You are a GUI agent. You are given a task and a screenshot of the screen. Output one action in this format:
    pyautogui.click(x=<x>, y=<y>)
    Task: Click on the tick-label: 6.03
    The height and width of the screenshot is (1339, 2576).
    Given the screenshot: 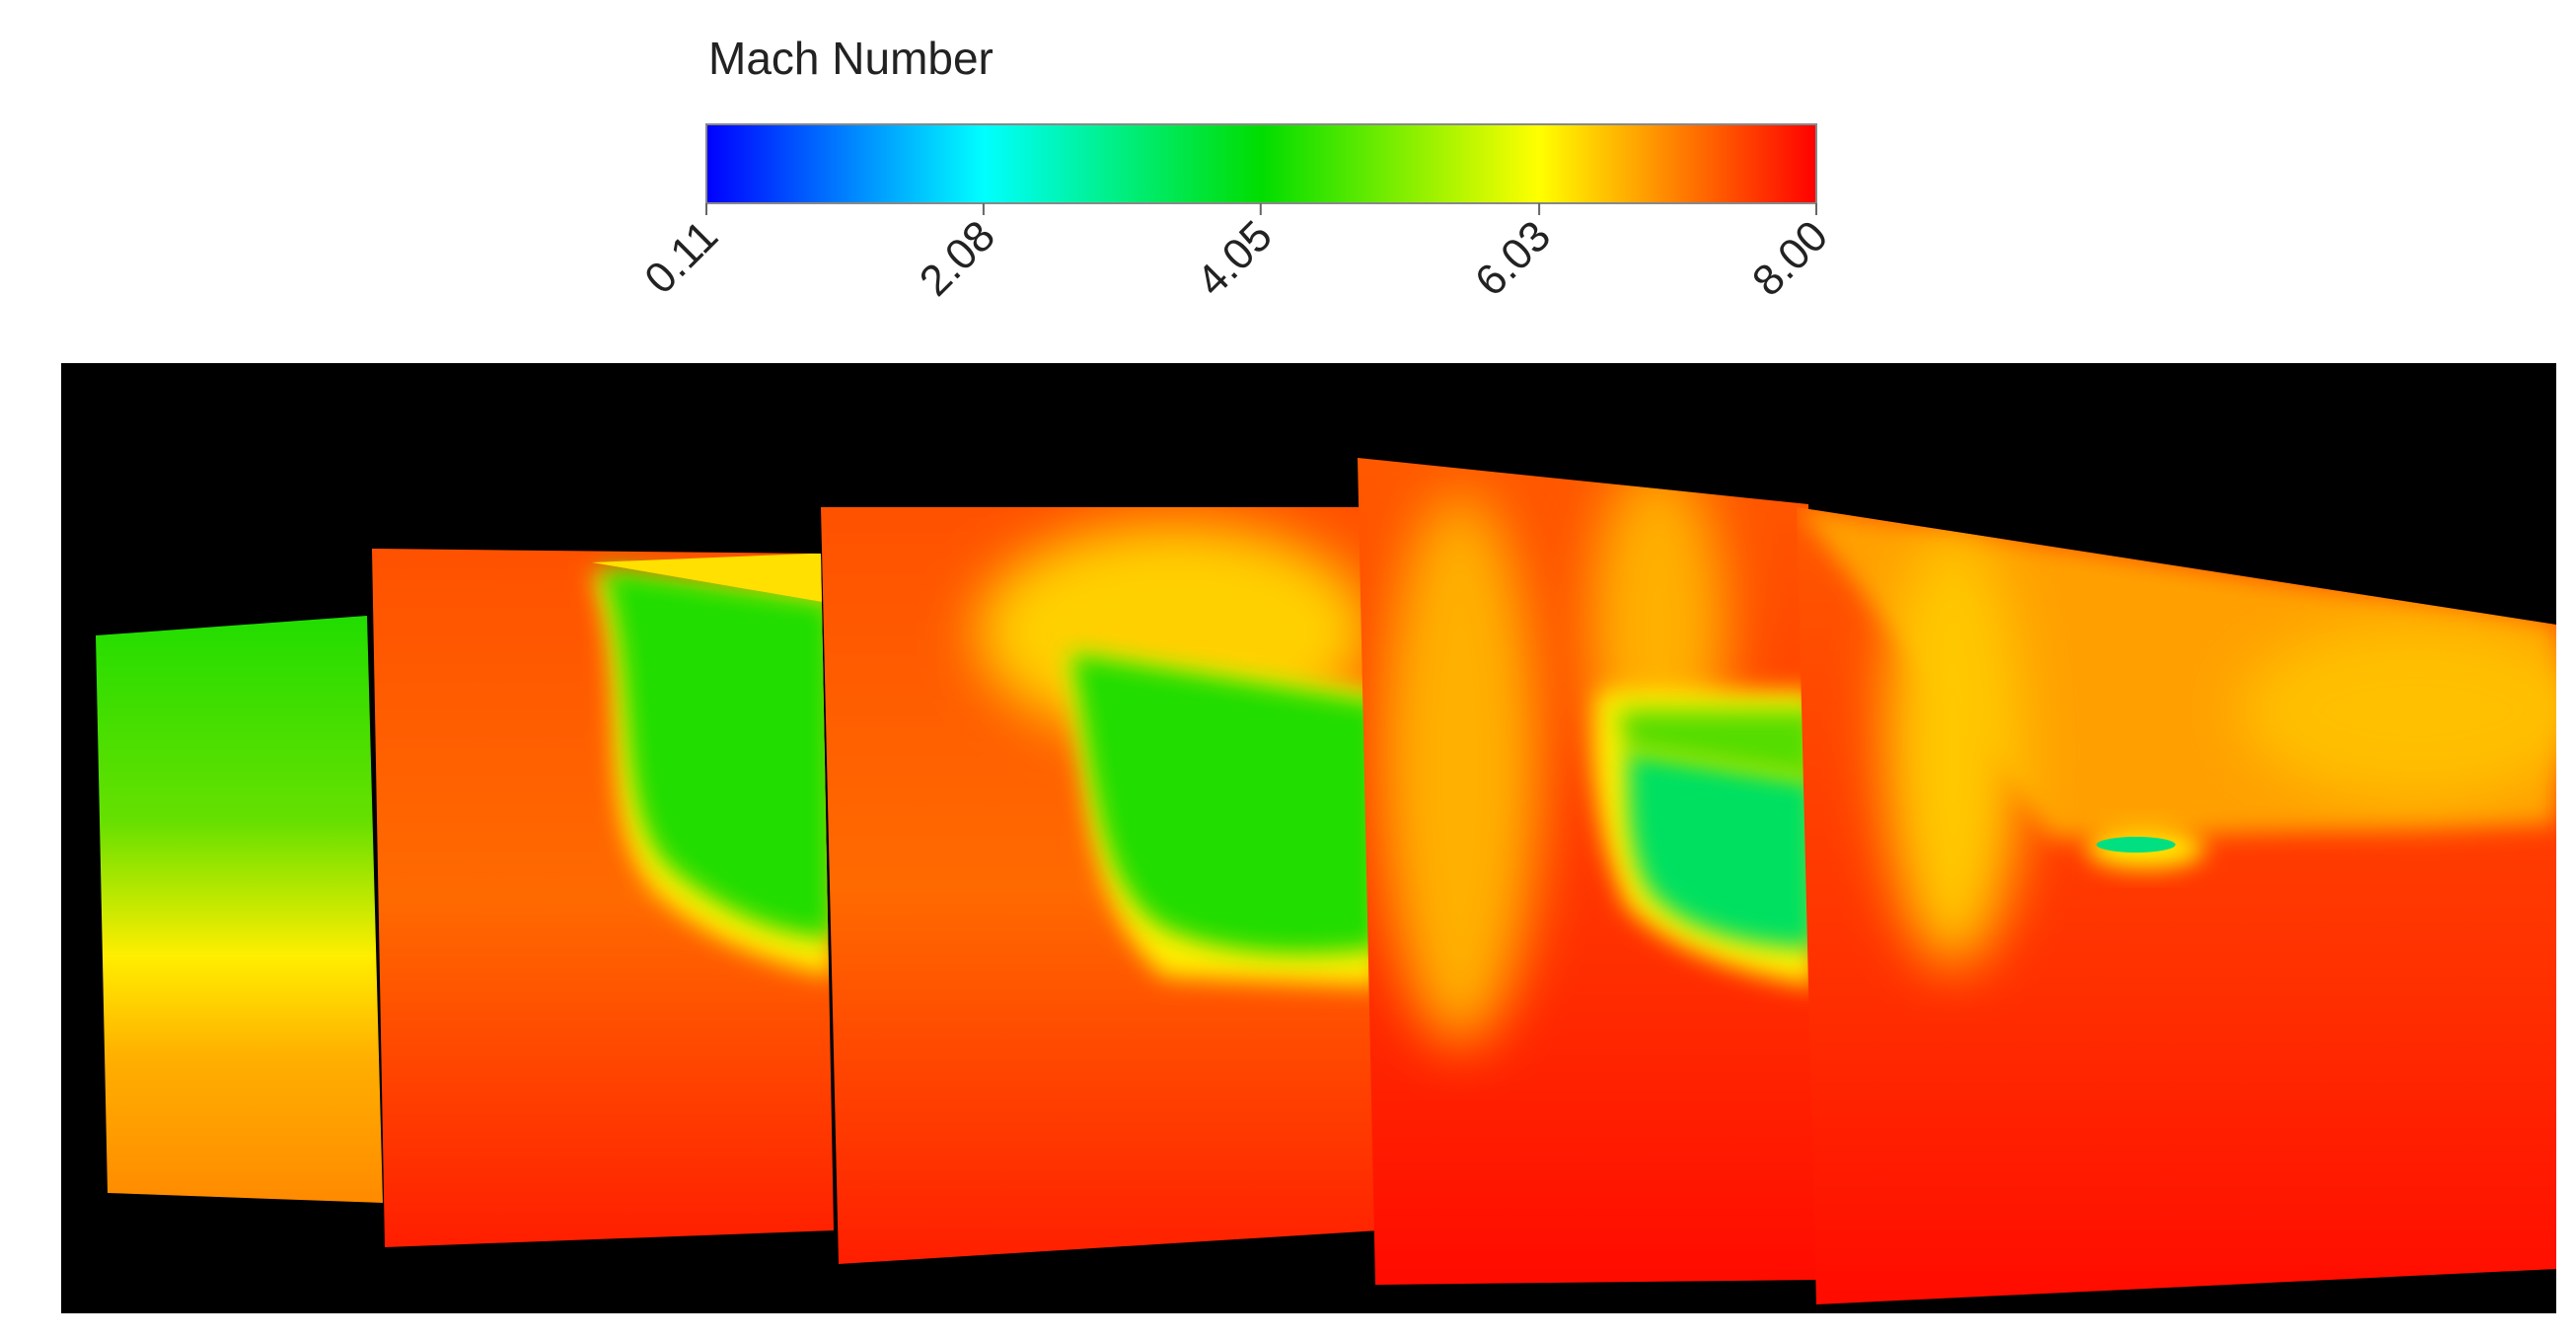 What is the action you would take?
    pyautogui.click(x=1513, y=258)
    